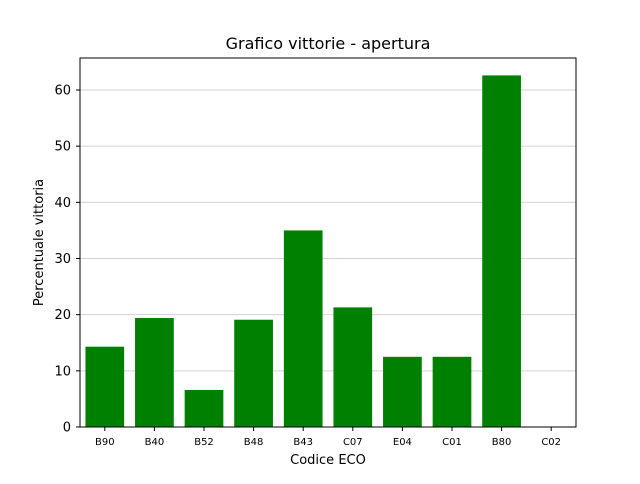  Describe the element at coordinates (501, 251) in the screenshot. I see `bar-B80` at that location.